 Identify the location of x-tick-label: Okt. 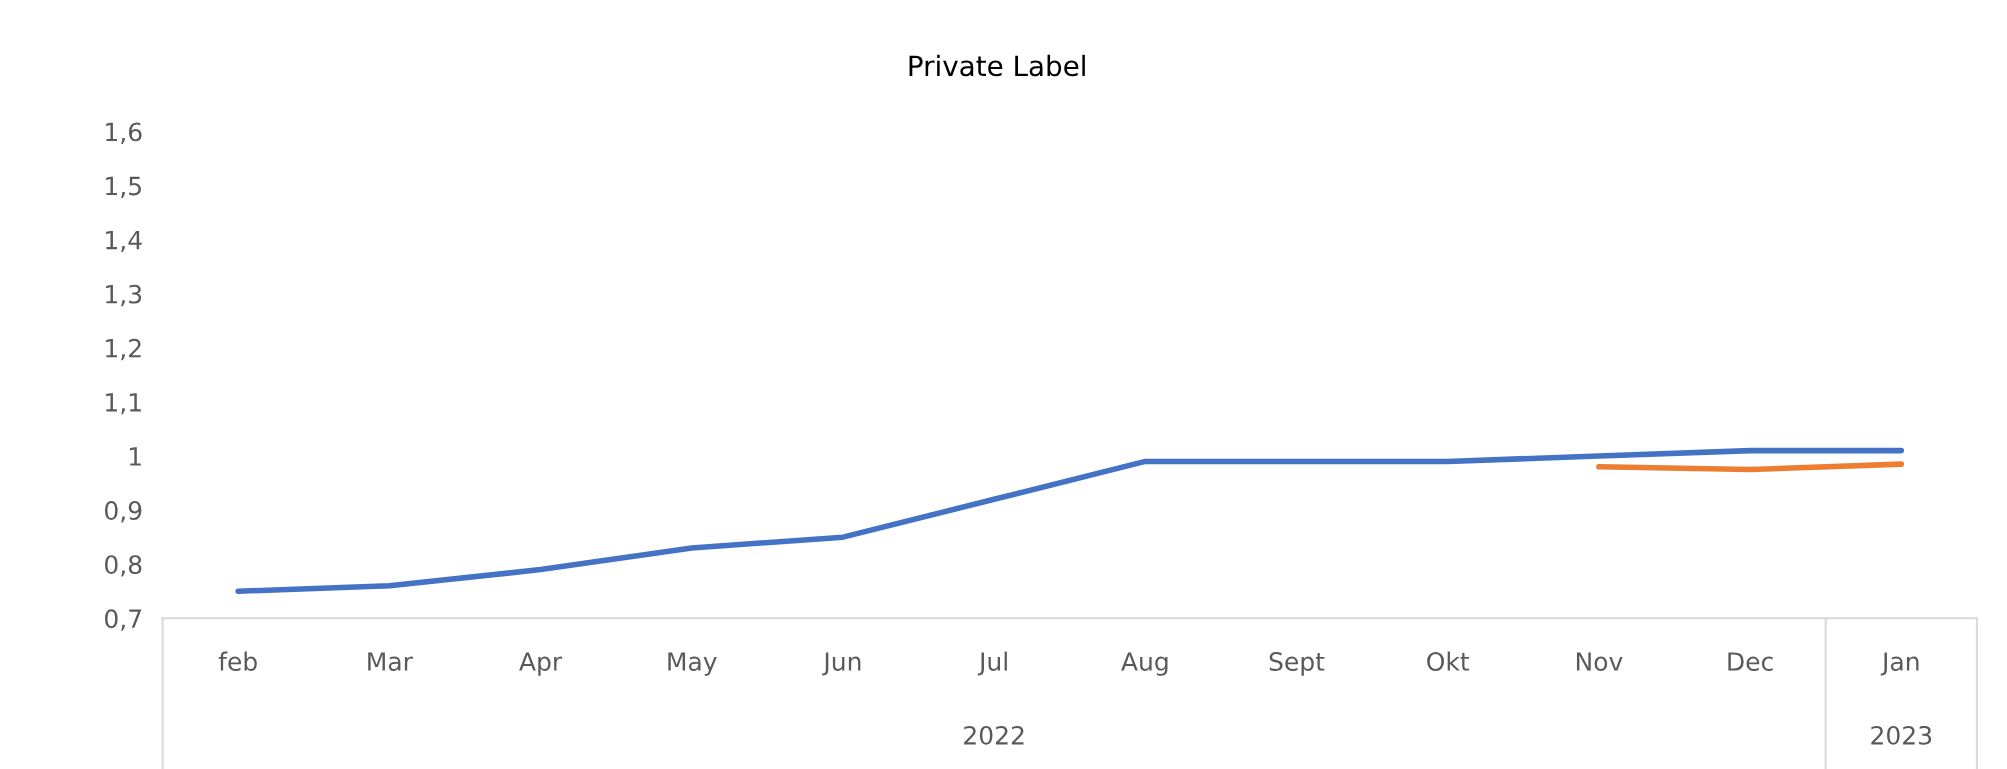
(1448, 661).